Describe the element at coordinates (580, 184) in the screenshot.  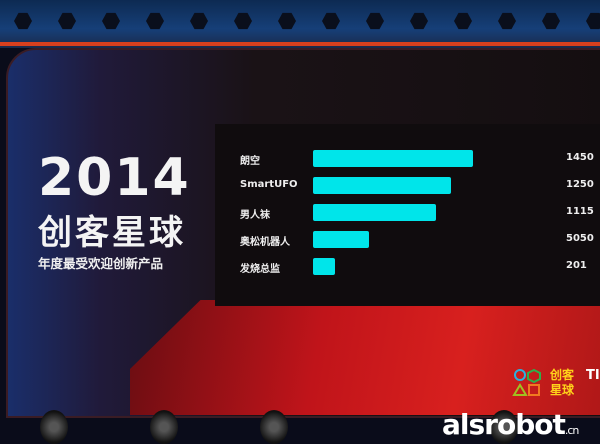
I see `bar-value-label: 1250` at that location.